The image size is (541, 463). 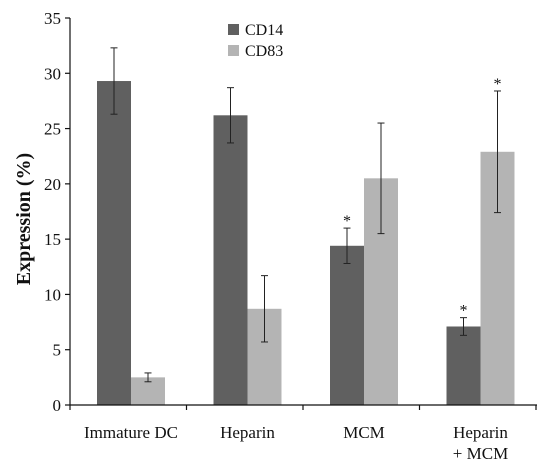 I want to click on legend-swatch-cd14, so click(x=233, y=29).